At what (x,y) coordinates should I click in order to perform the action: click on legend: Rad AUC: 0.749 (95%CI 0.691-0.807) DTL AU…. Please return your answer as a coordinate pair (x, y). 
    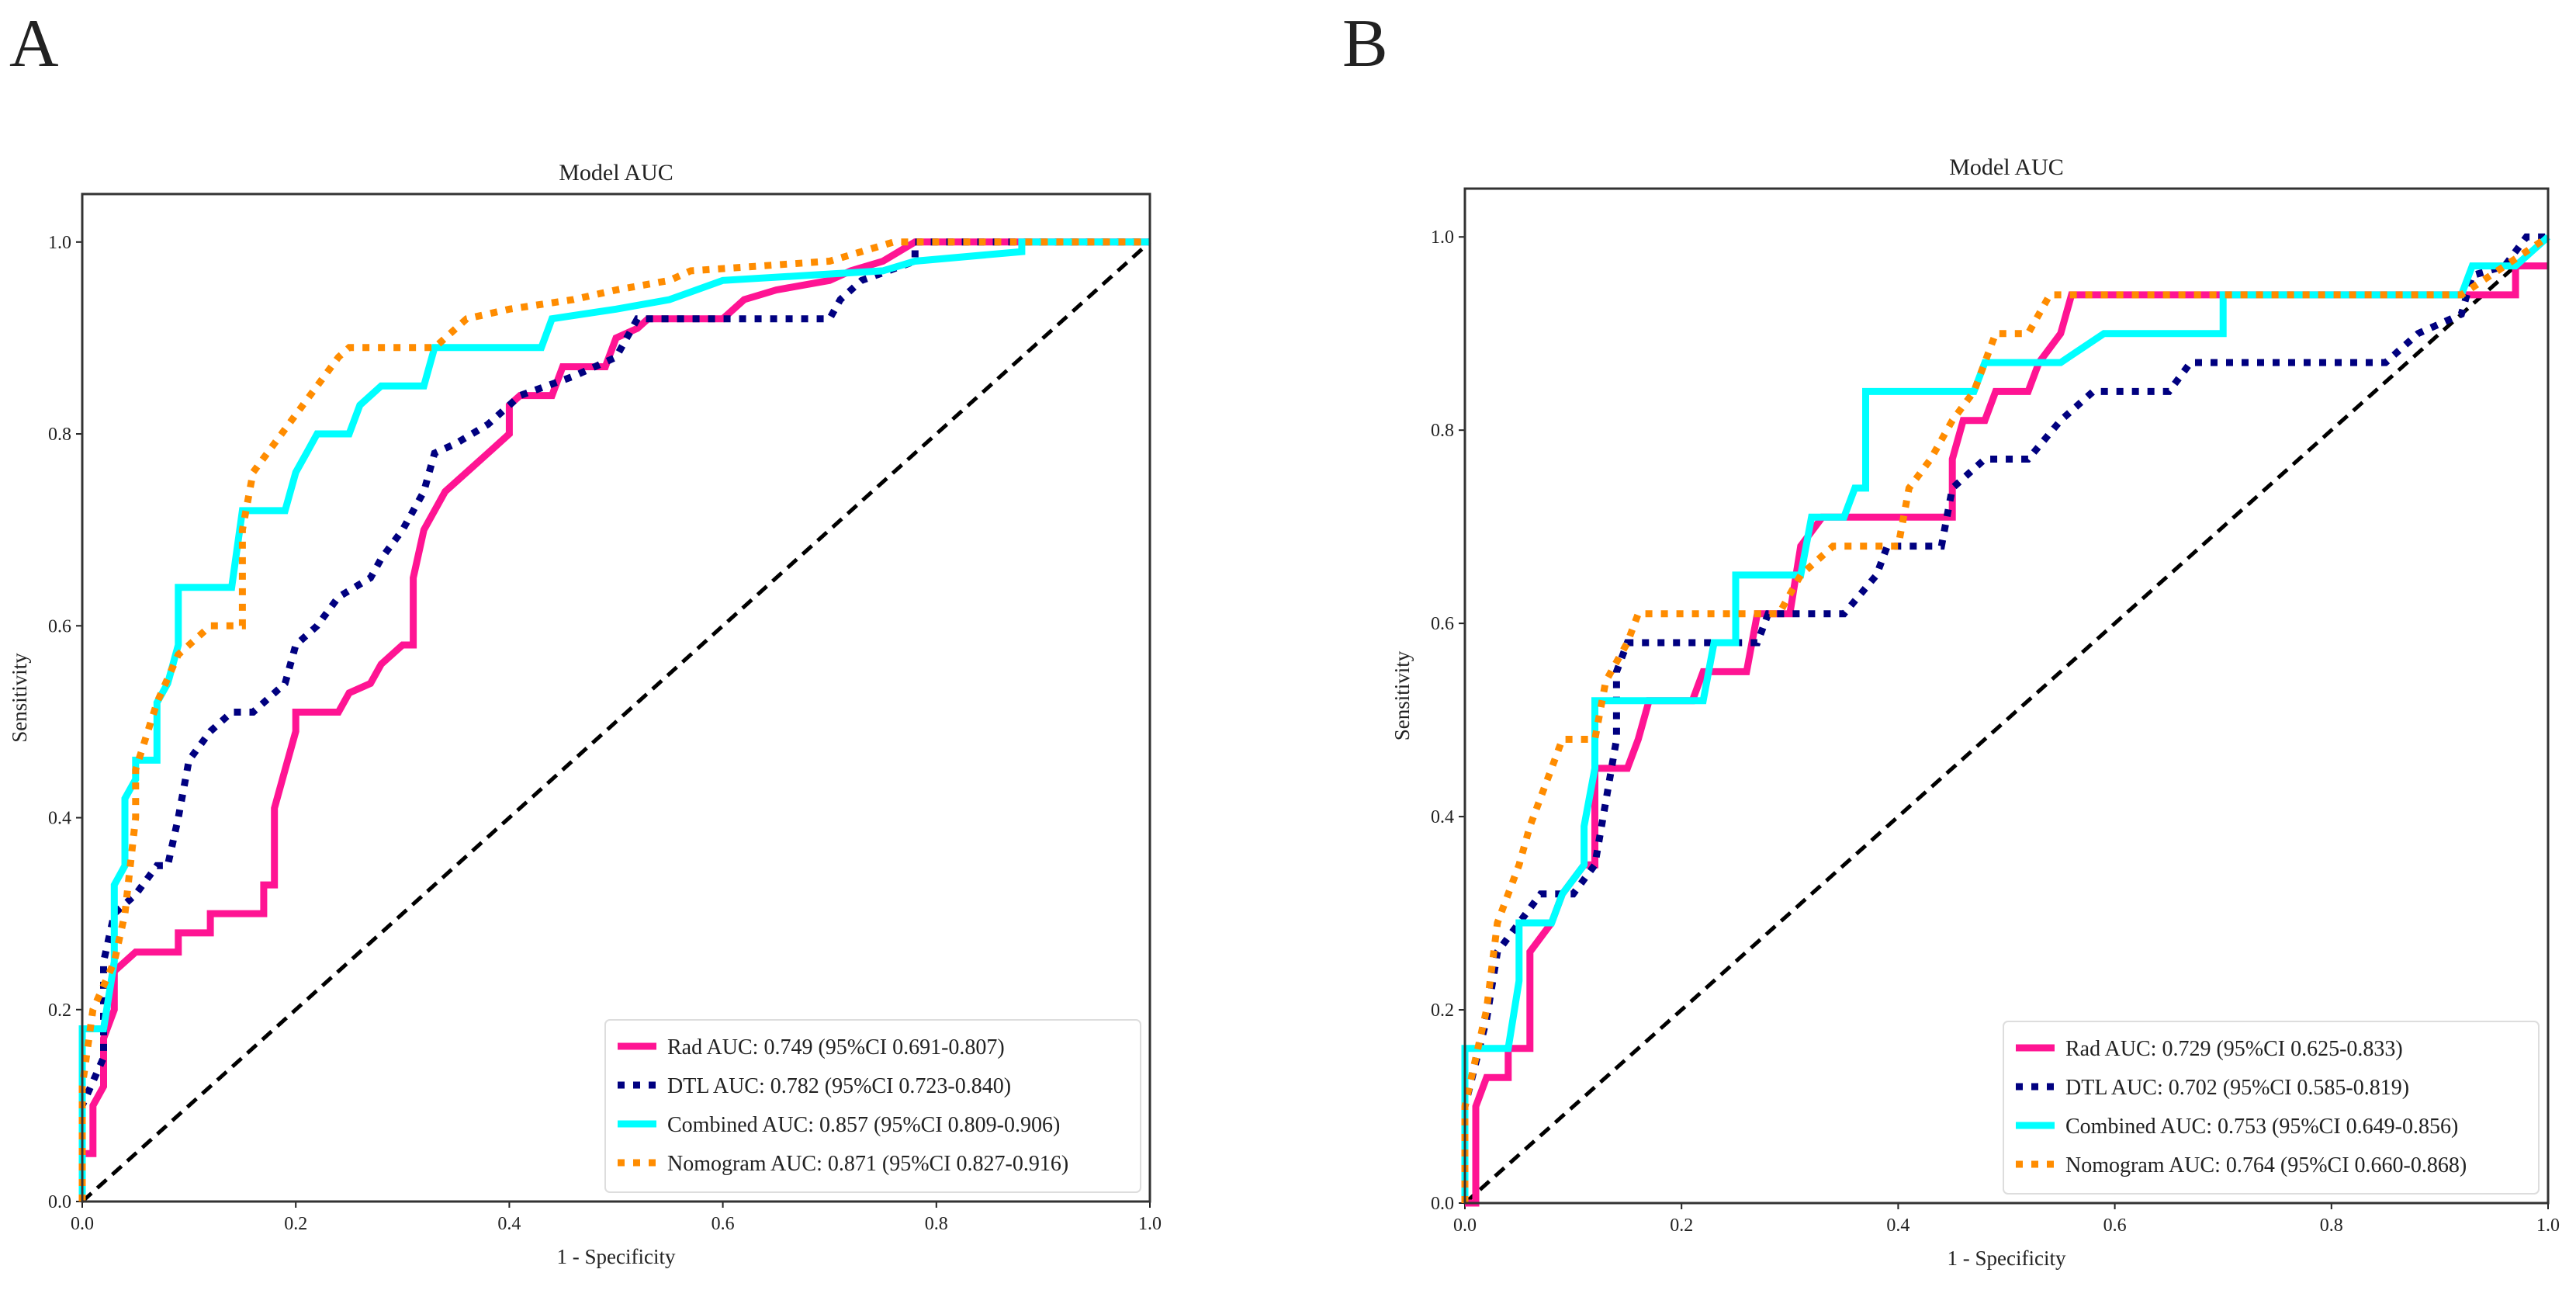
    Looking at the image, I should click on (872, 1106).